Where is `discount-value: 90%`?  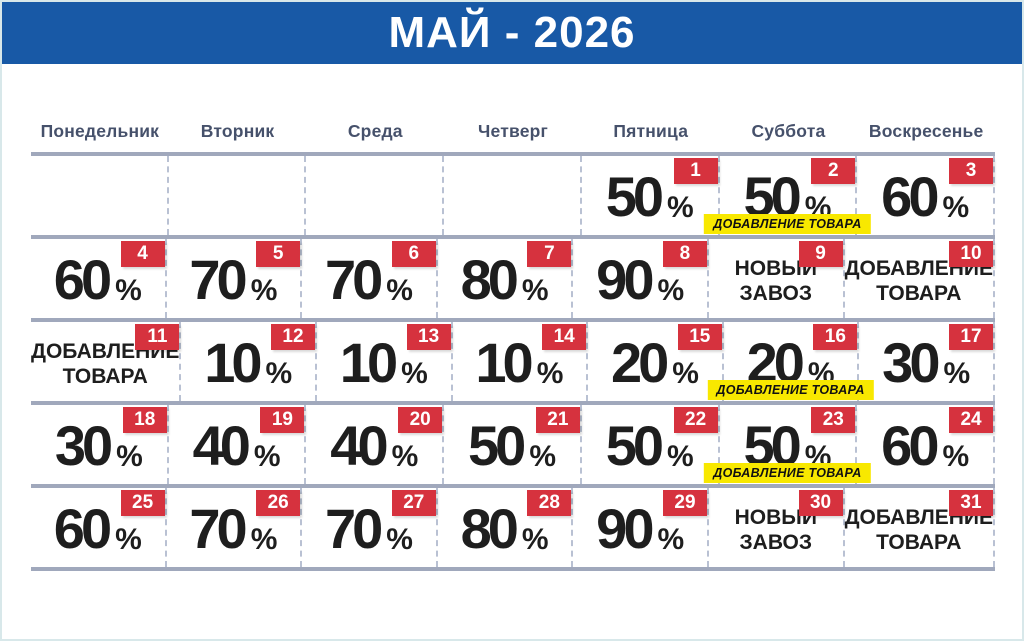
discount-value: 90% is located at coordinates (640, 528).